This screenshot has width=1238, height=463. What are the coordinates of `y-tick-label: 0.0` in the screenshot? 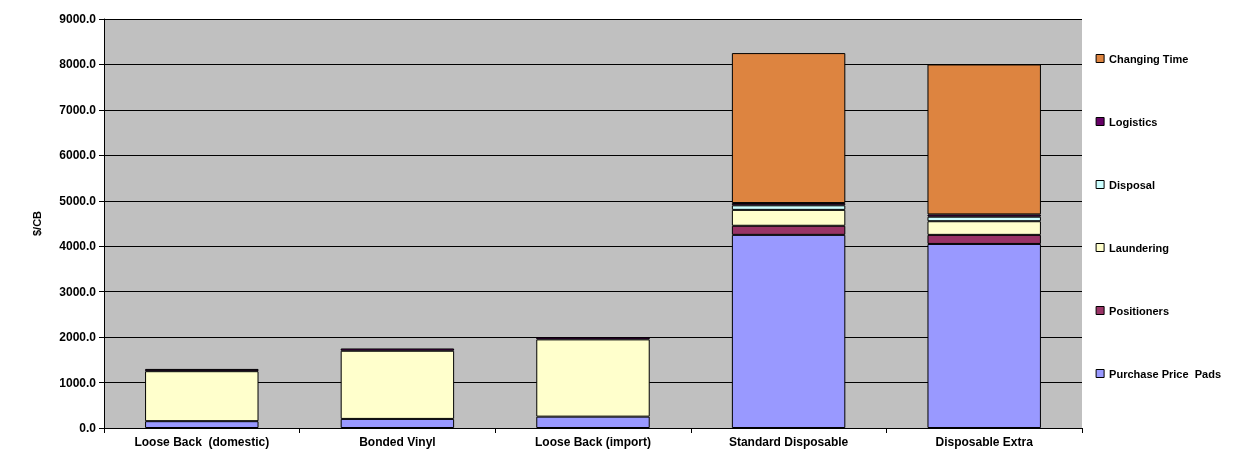 It's located at (88, 428).